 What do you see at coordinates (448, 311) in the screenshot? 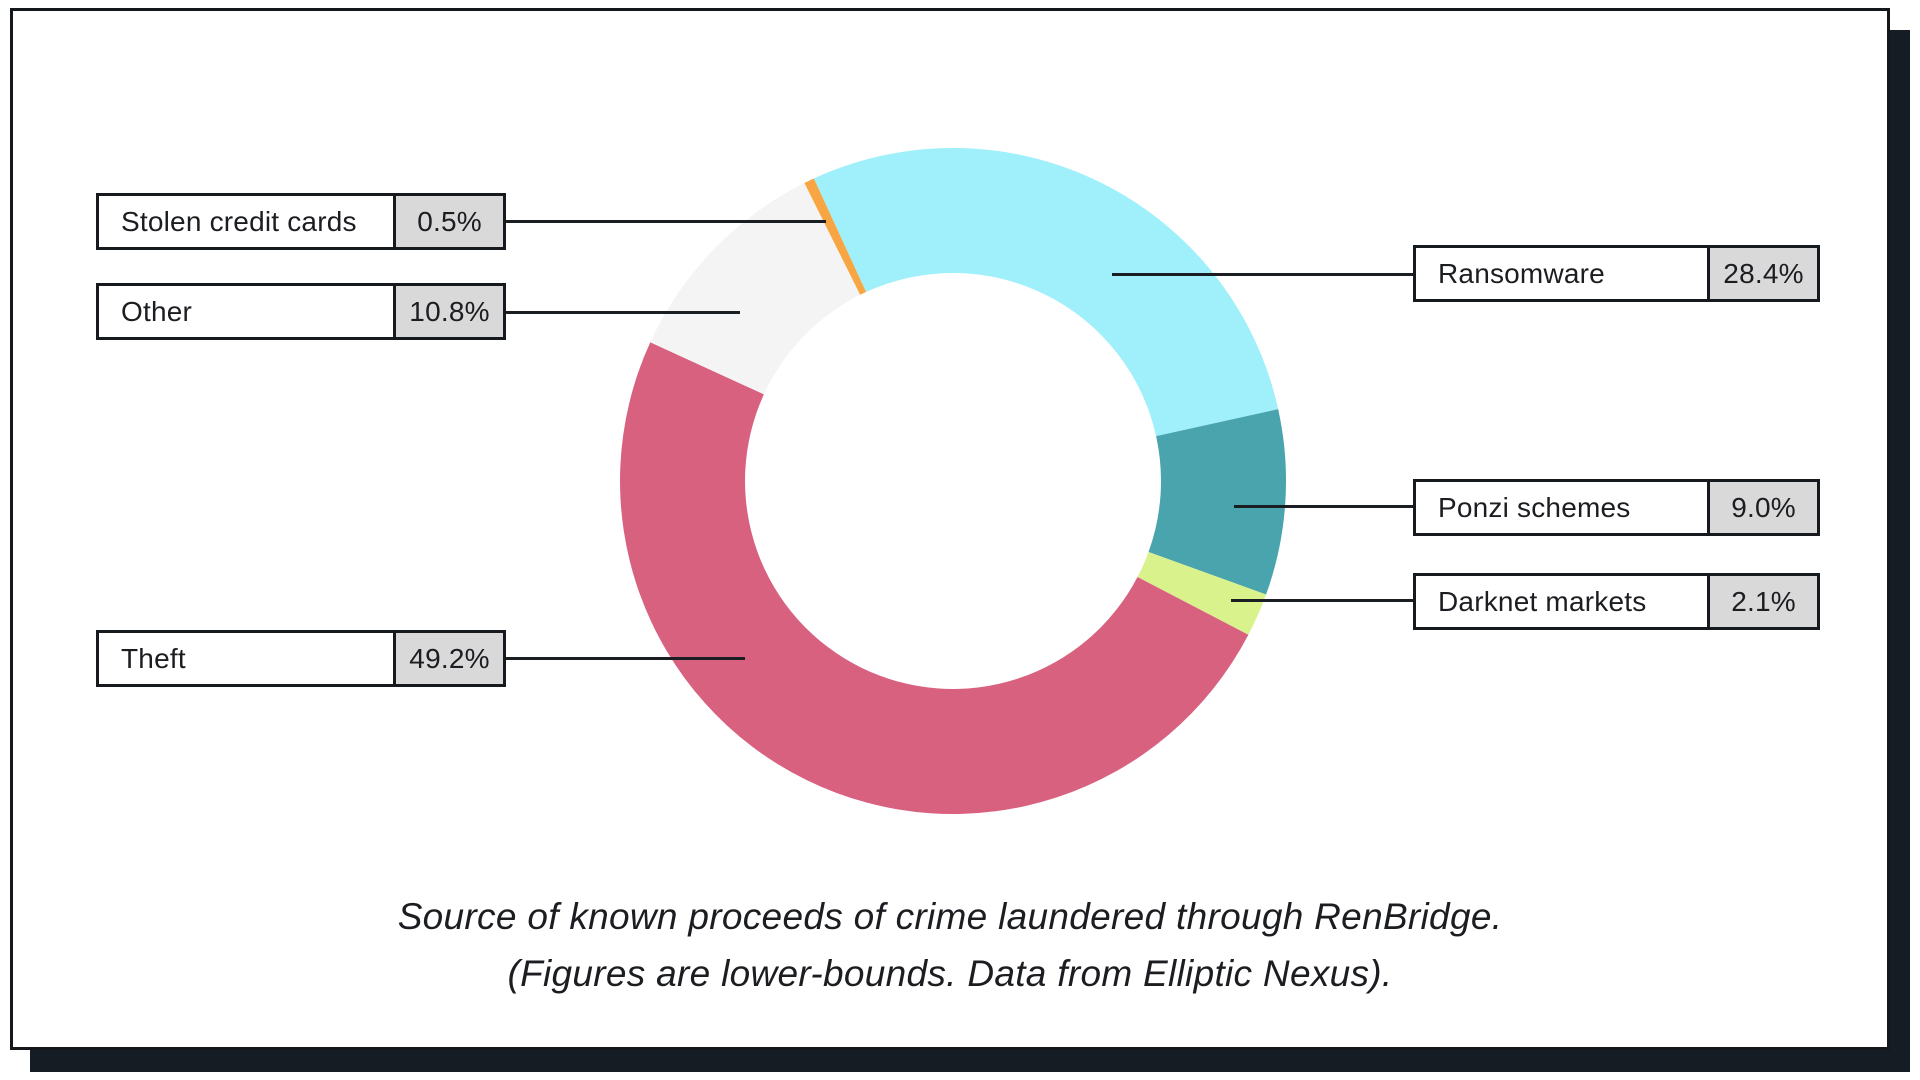
I see `callout-value: 10.8%` at bounding box center [448, 311].